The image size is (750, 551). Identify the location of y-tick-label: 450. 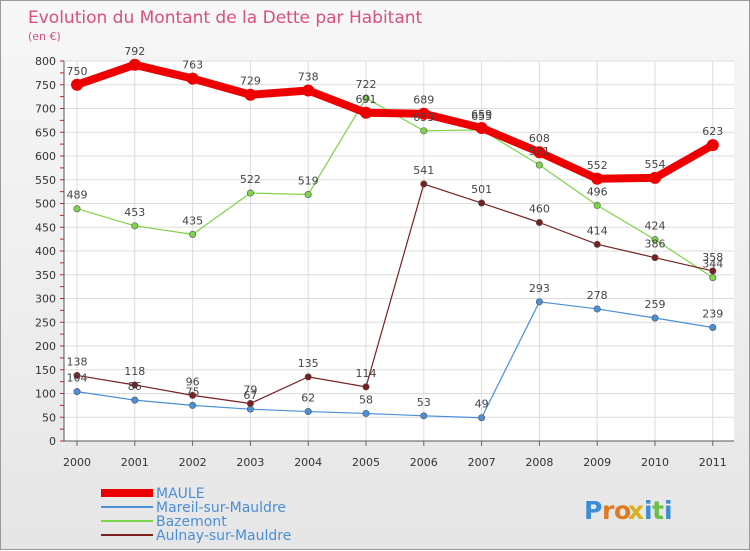
(45, 227).